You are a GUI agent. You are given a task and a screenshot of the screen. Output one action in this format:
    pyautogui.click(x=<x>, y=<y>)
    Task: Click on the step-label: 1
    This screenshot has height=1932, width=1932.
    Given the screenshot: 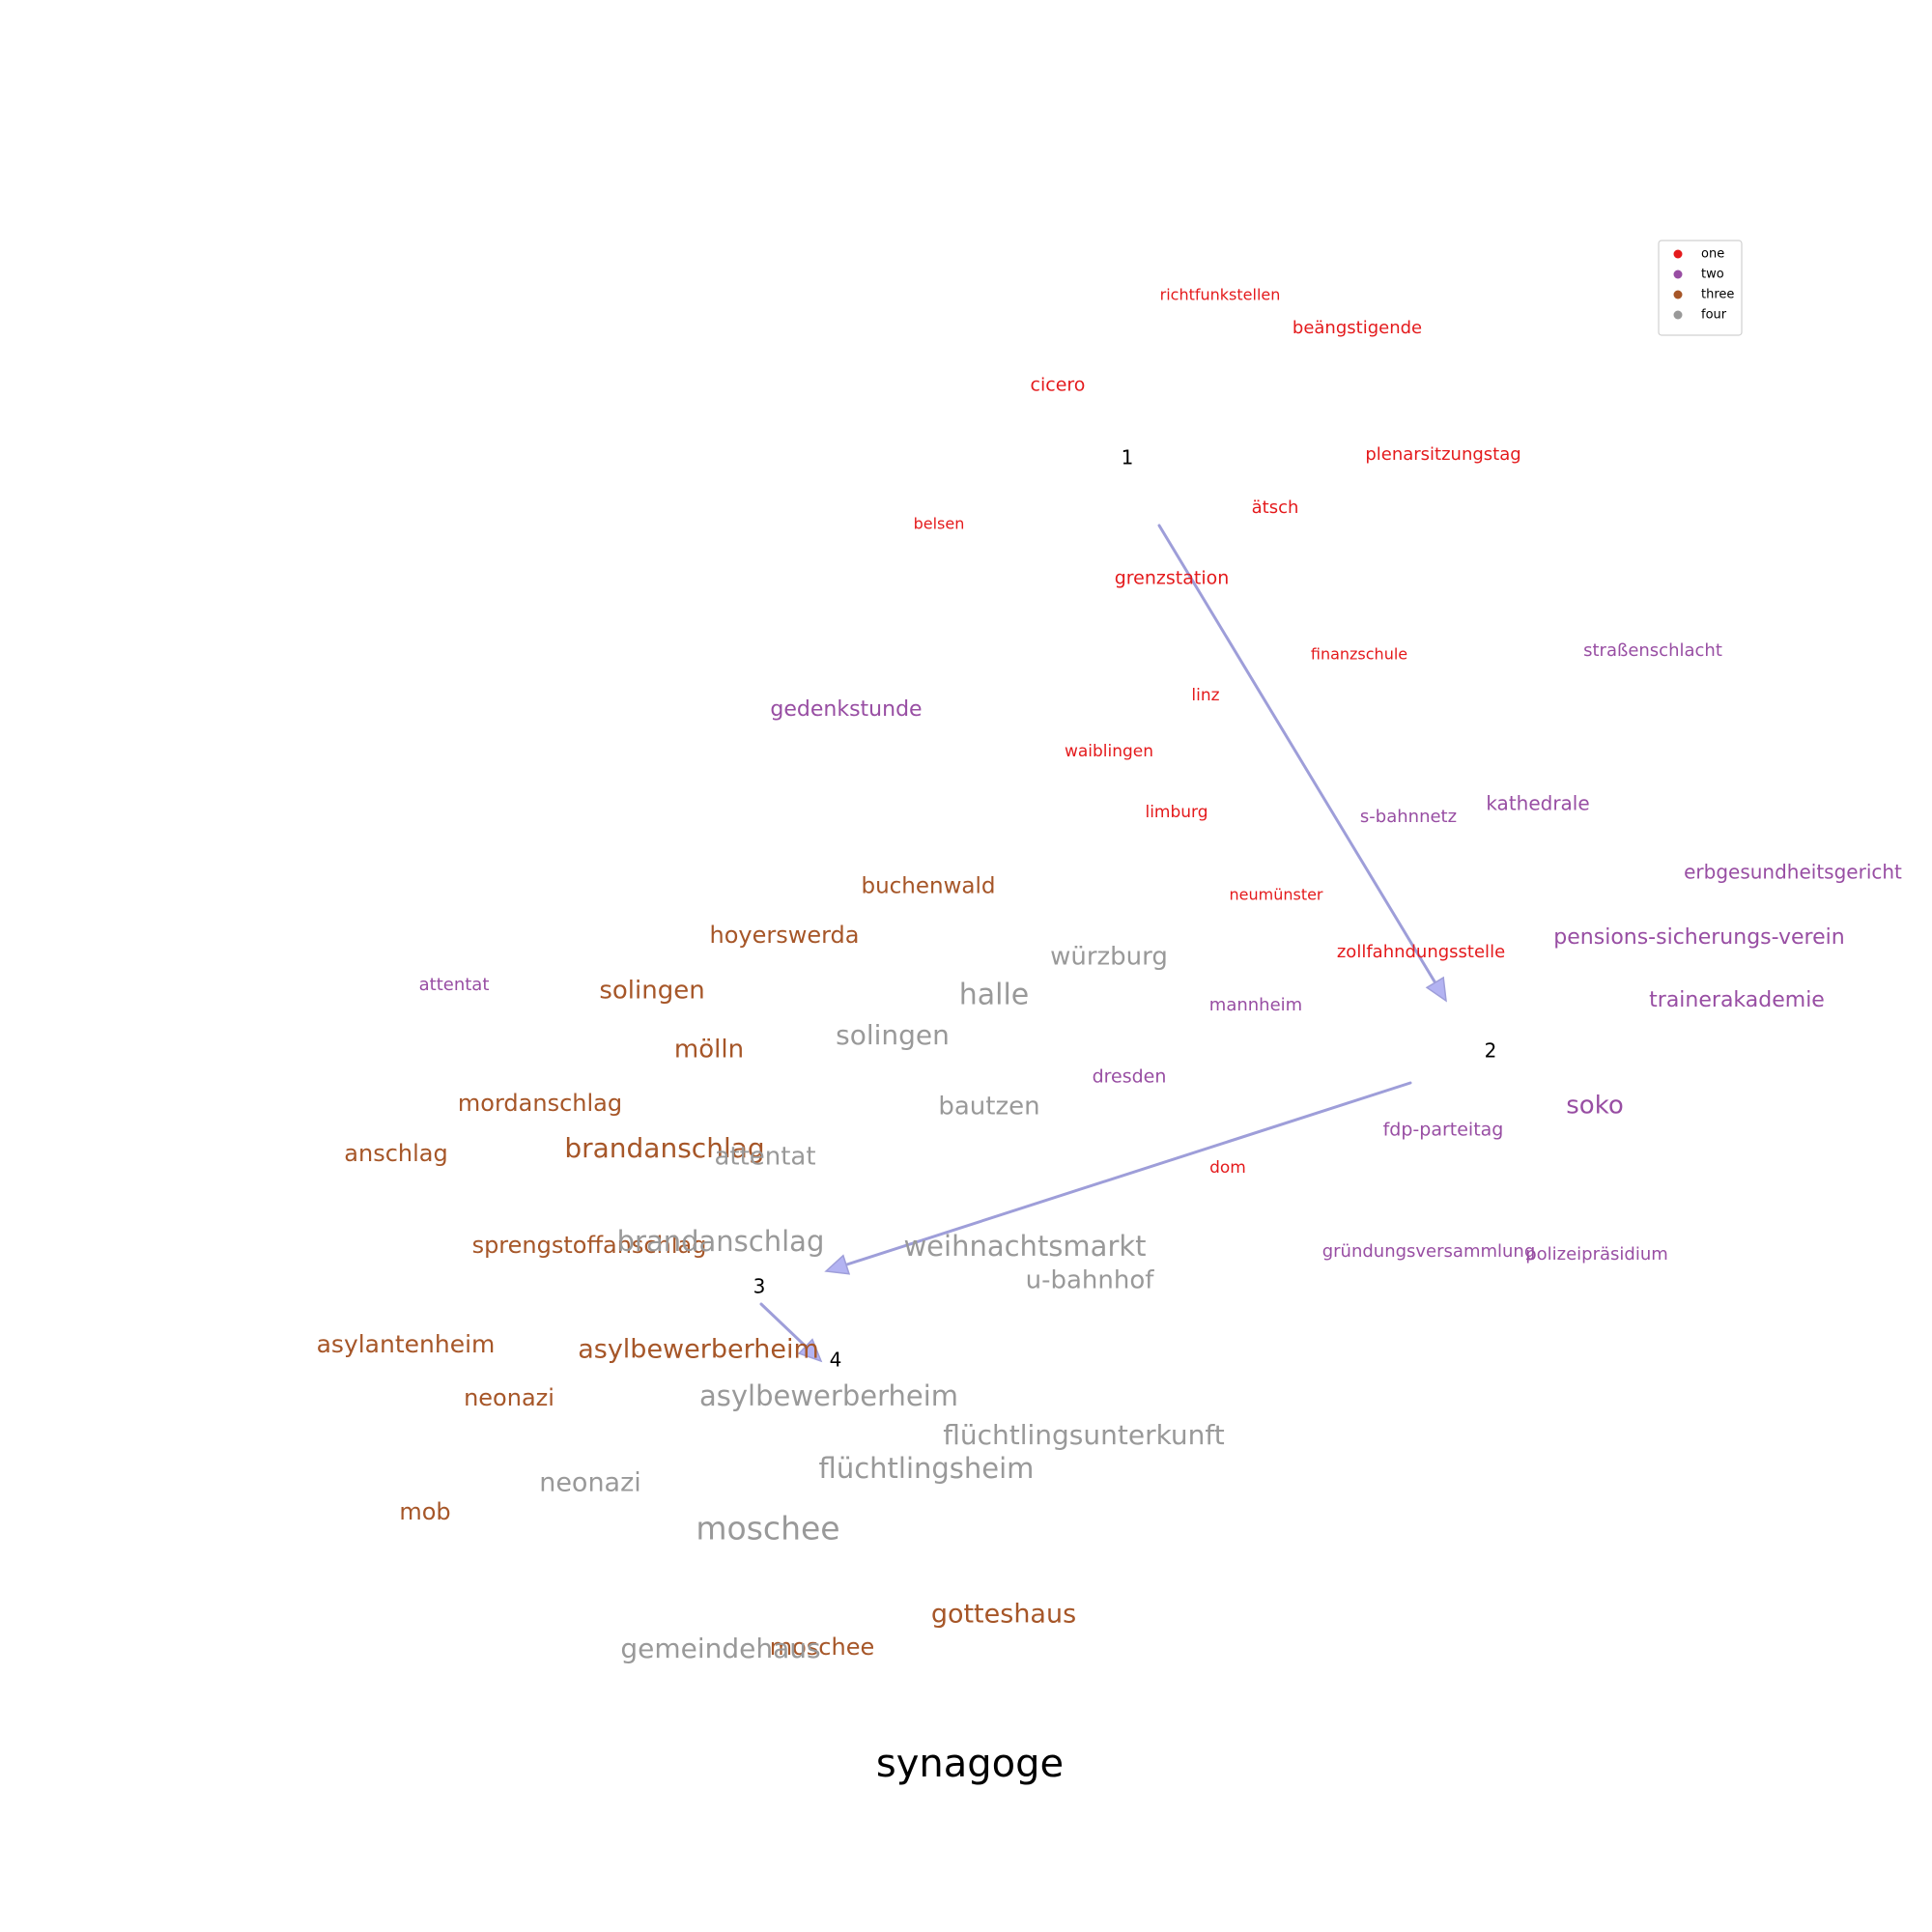 What is the action you would take?
    pyautogui.click(x=1128, y=457)
    